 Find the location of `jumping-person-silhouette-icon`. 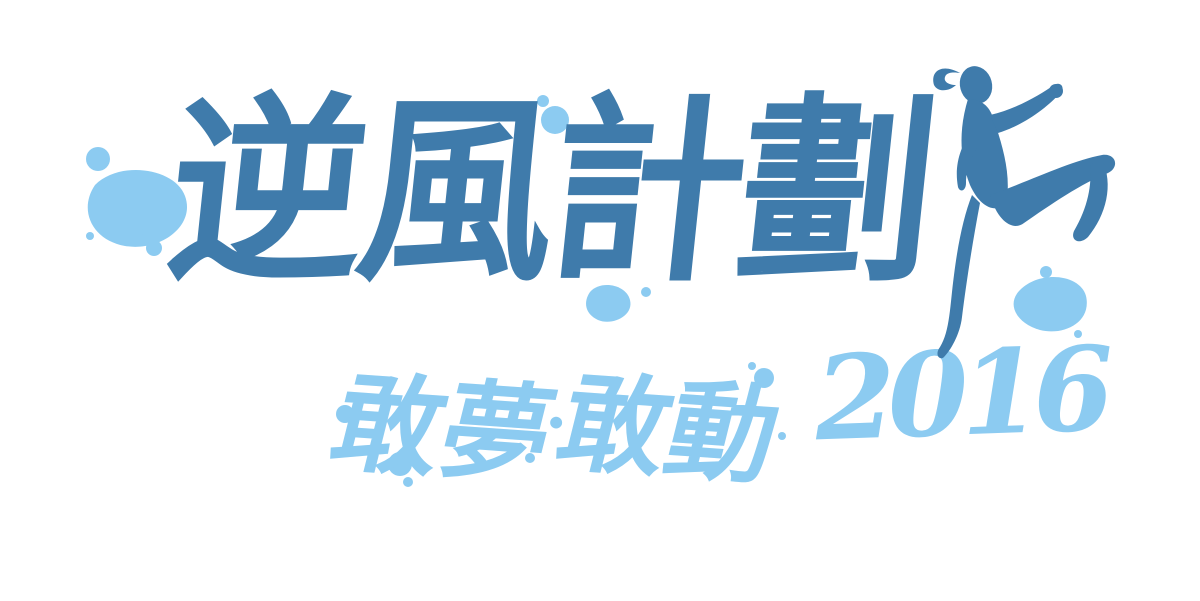

jumping-person-silhouette-icon is located at coordinates (1024, 212).